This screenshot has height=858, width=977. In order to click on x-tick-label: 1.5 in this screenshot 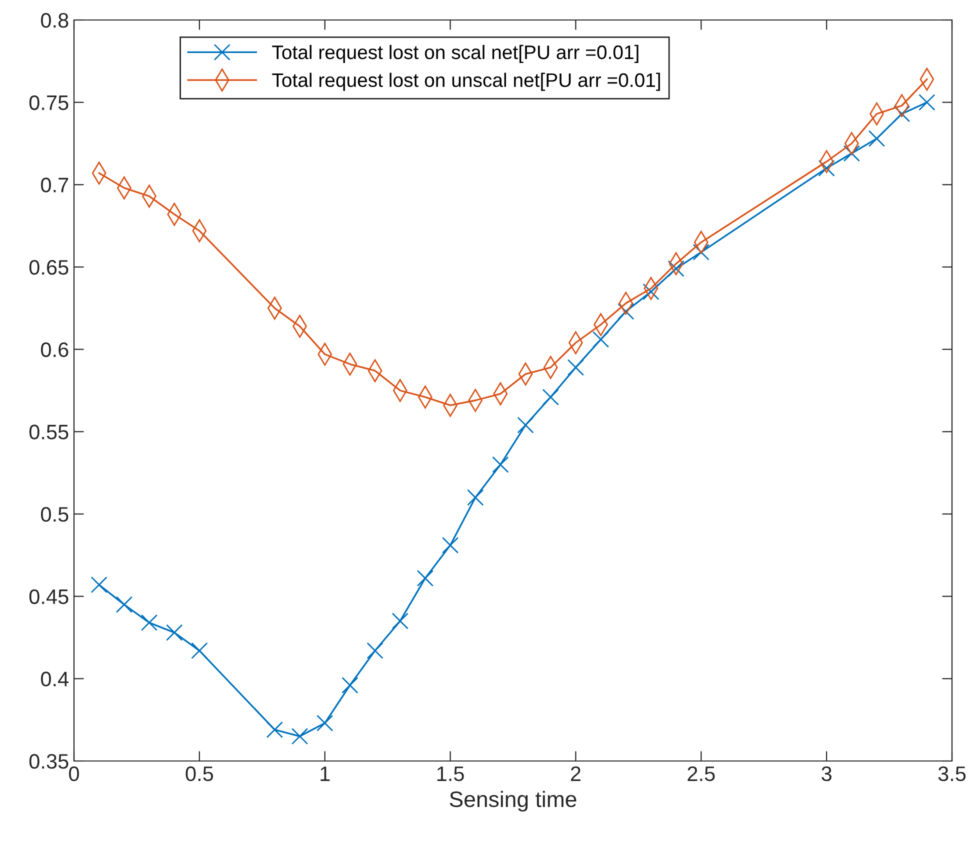, I will do `click(450, 774)`.